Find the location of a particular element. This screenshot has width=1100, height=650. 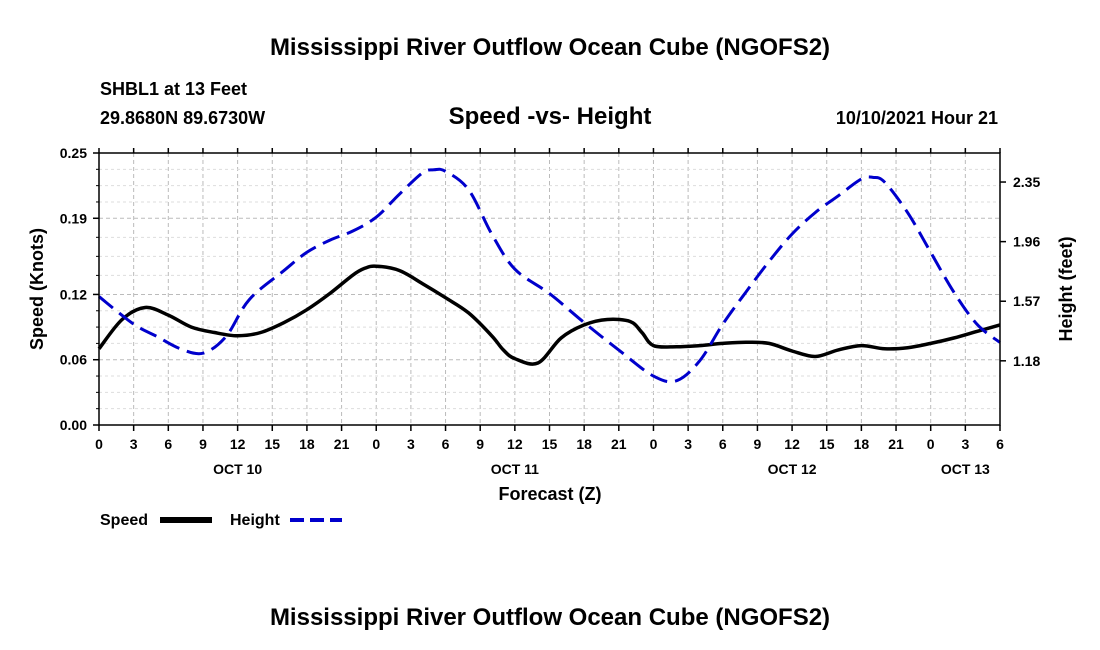

y-axis-right-label: Height (feet) is located at coordinates (1066, 289).